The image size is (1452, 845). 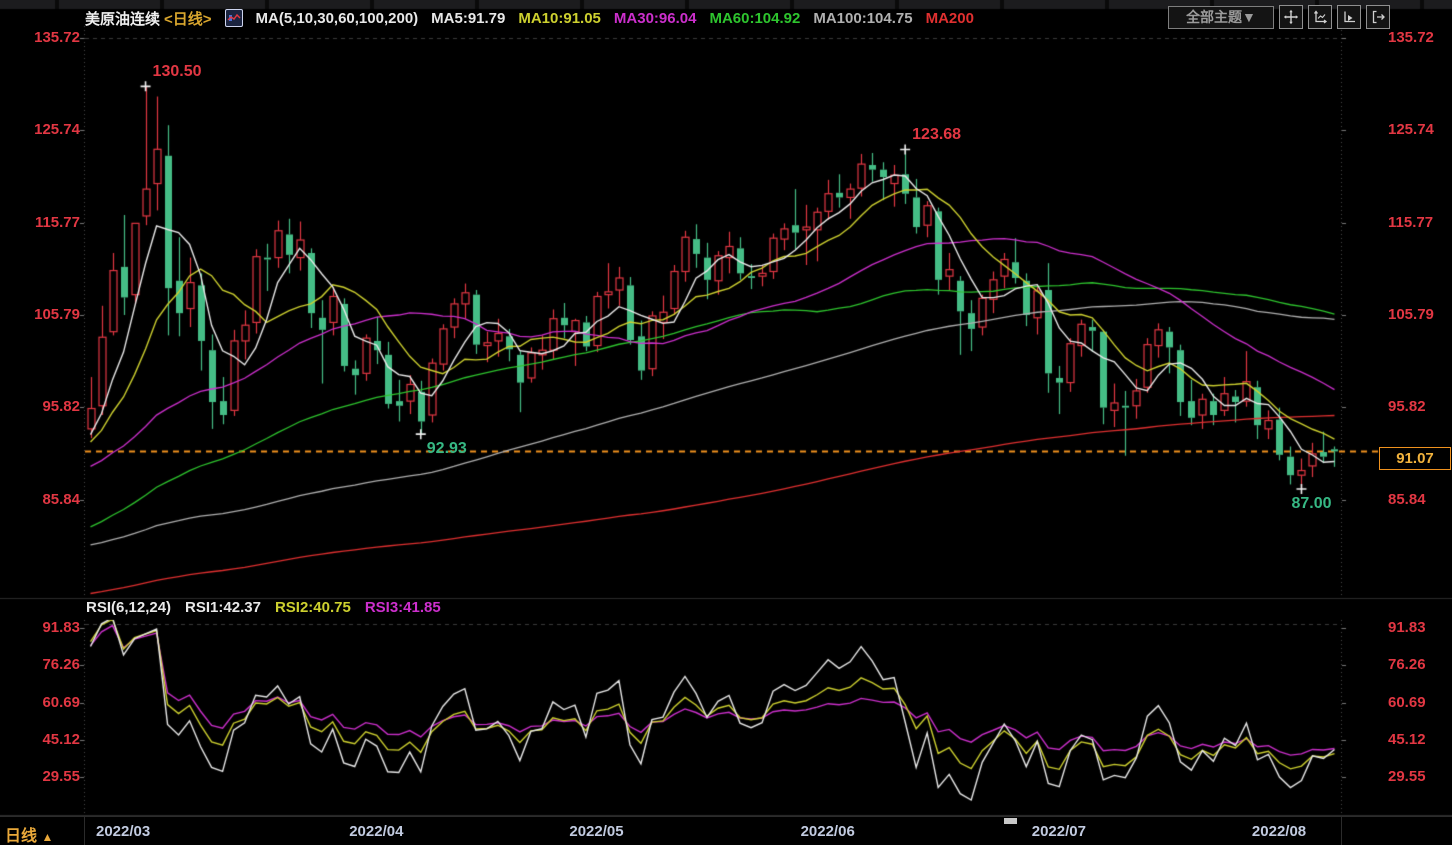 I want to click on price-annotation: 123.68, so click(x=937, y=135).